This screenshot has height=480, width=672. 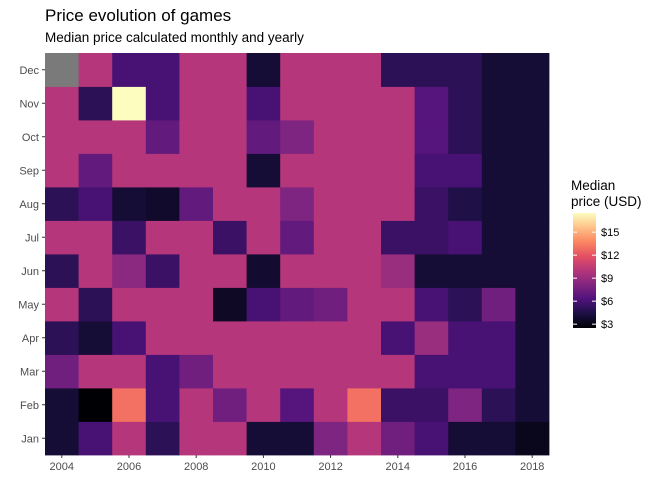 I want to click on heatmap-cell-2016-Oct, so click(x=465, y=137).